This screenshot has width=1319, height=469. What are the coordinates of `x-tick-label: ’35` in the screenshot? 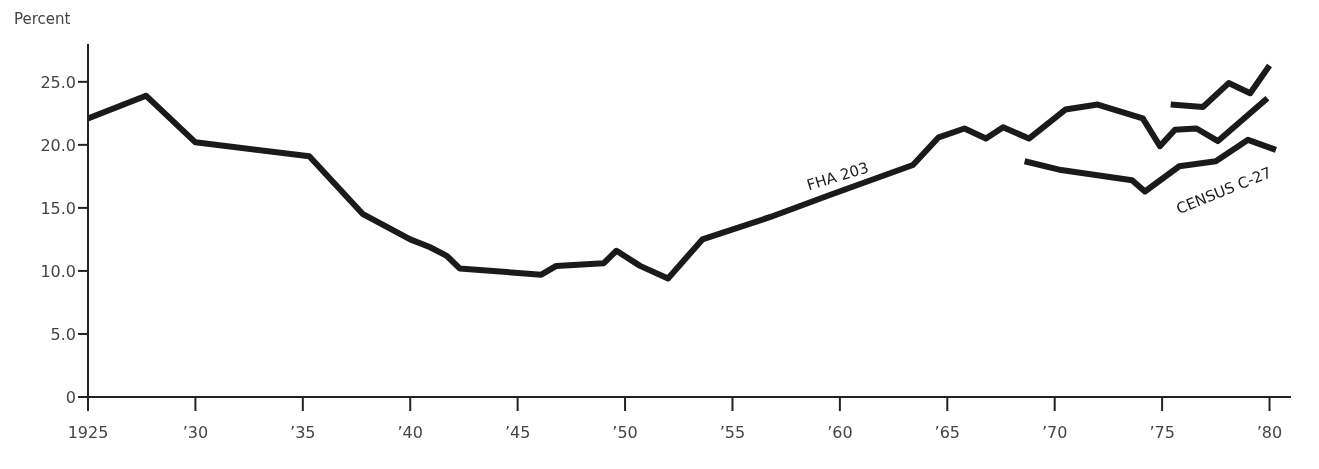 It's located at (303, 433).